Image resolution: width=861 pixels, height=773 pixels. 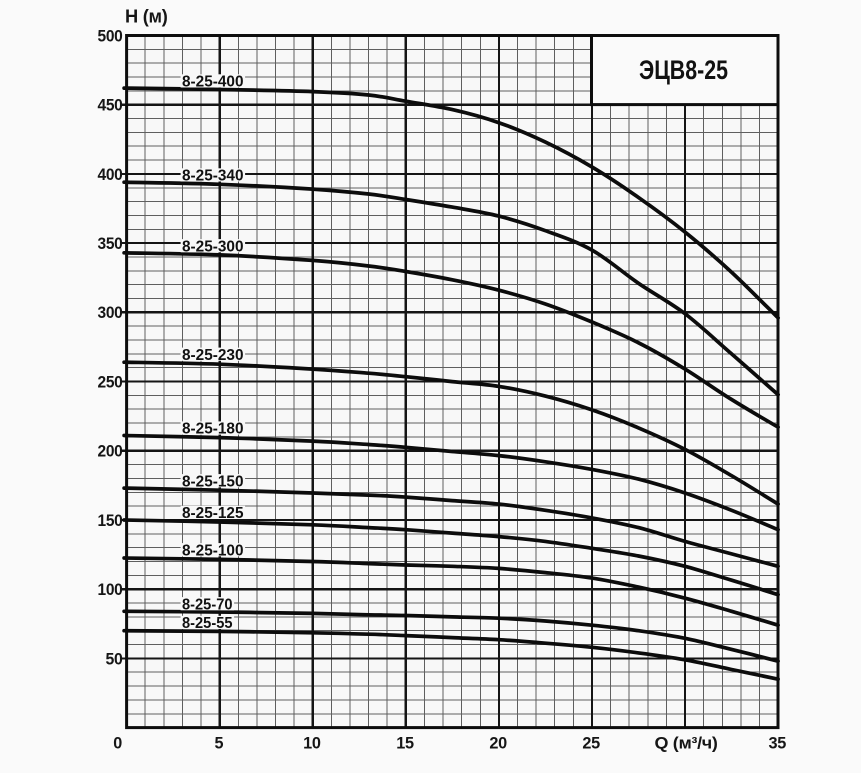 What do you see at coordinates (110, 175) in the screenshot?
I see `svg-text: 400` at bounding box center [110, 175].